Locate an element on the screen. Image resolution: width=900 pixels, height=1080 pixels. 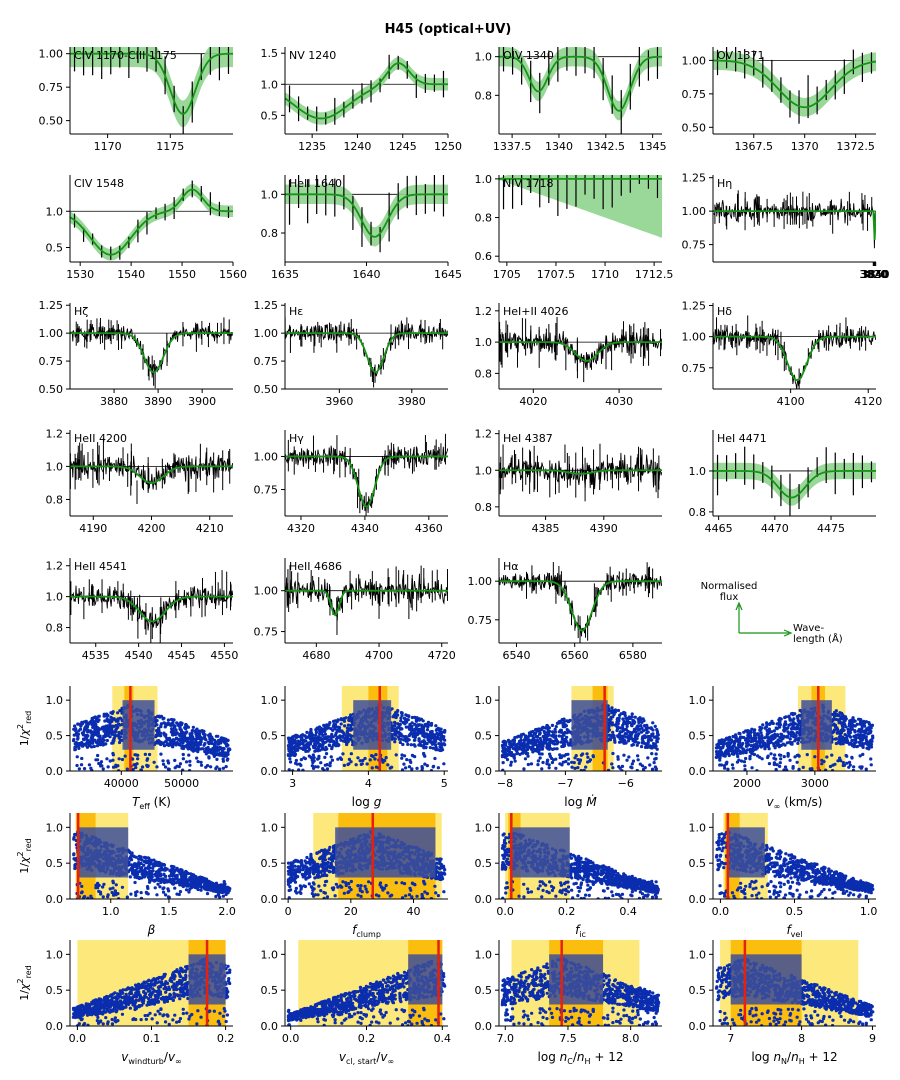
legend-x-arrowhead is located at coordinates (788, 633).